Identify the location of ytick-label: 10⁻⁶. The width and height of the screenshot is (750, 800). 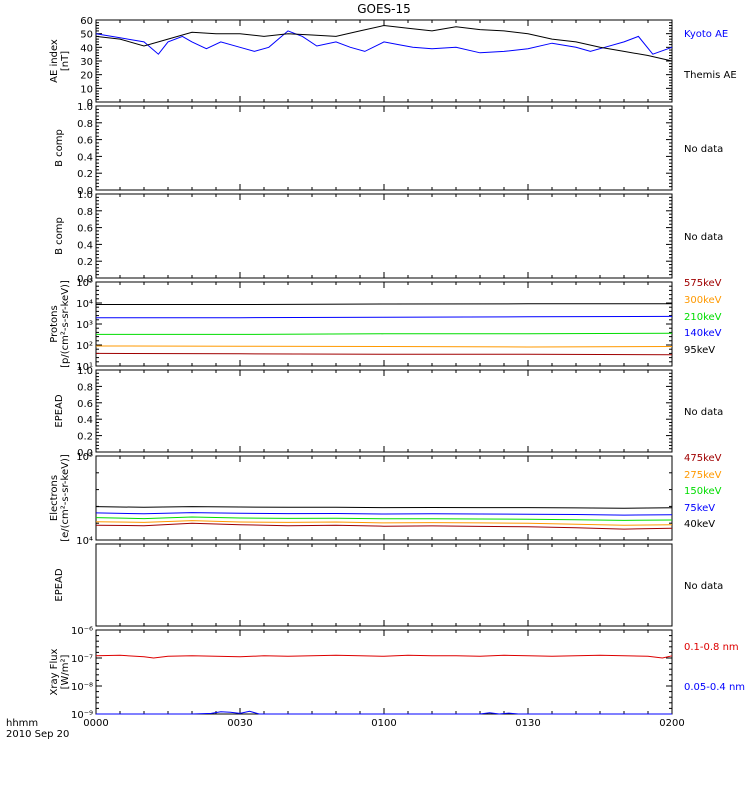
(82, 631).